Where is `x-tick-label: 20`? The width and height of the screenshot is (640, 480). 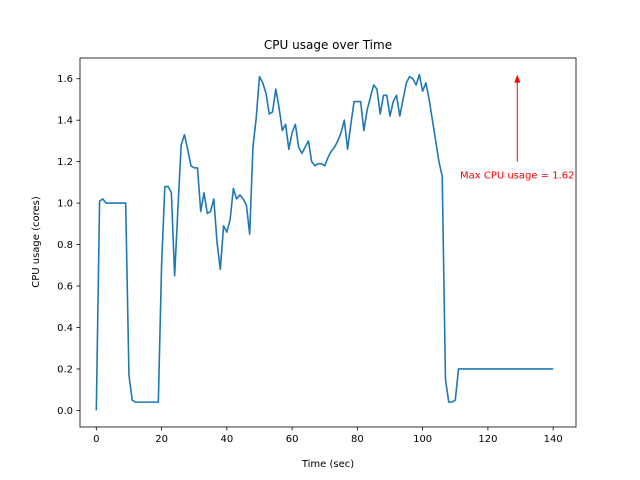 x-tick-label: 20 is located at coordinates (161, 439).